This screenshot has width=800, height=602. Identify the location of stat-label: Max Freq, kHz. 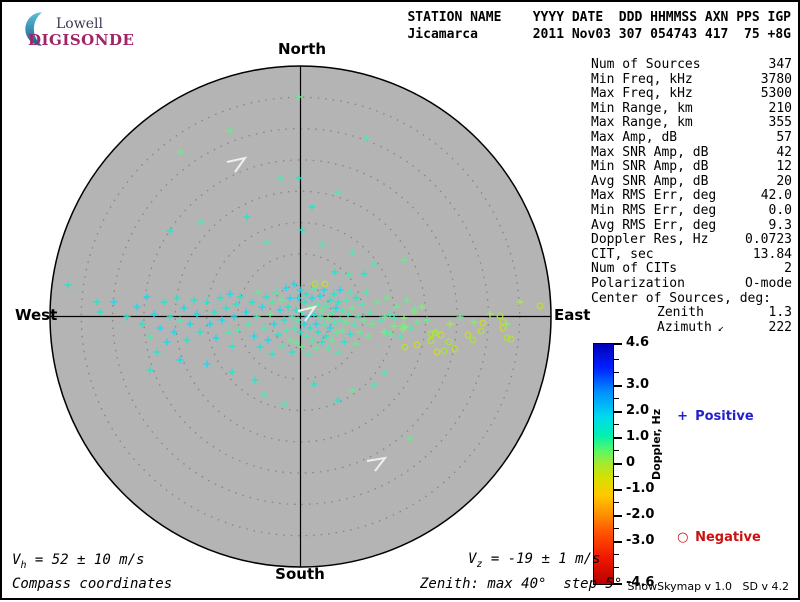
(642, 94).